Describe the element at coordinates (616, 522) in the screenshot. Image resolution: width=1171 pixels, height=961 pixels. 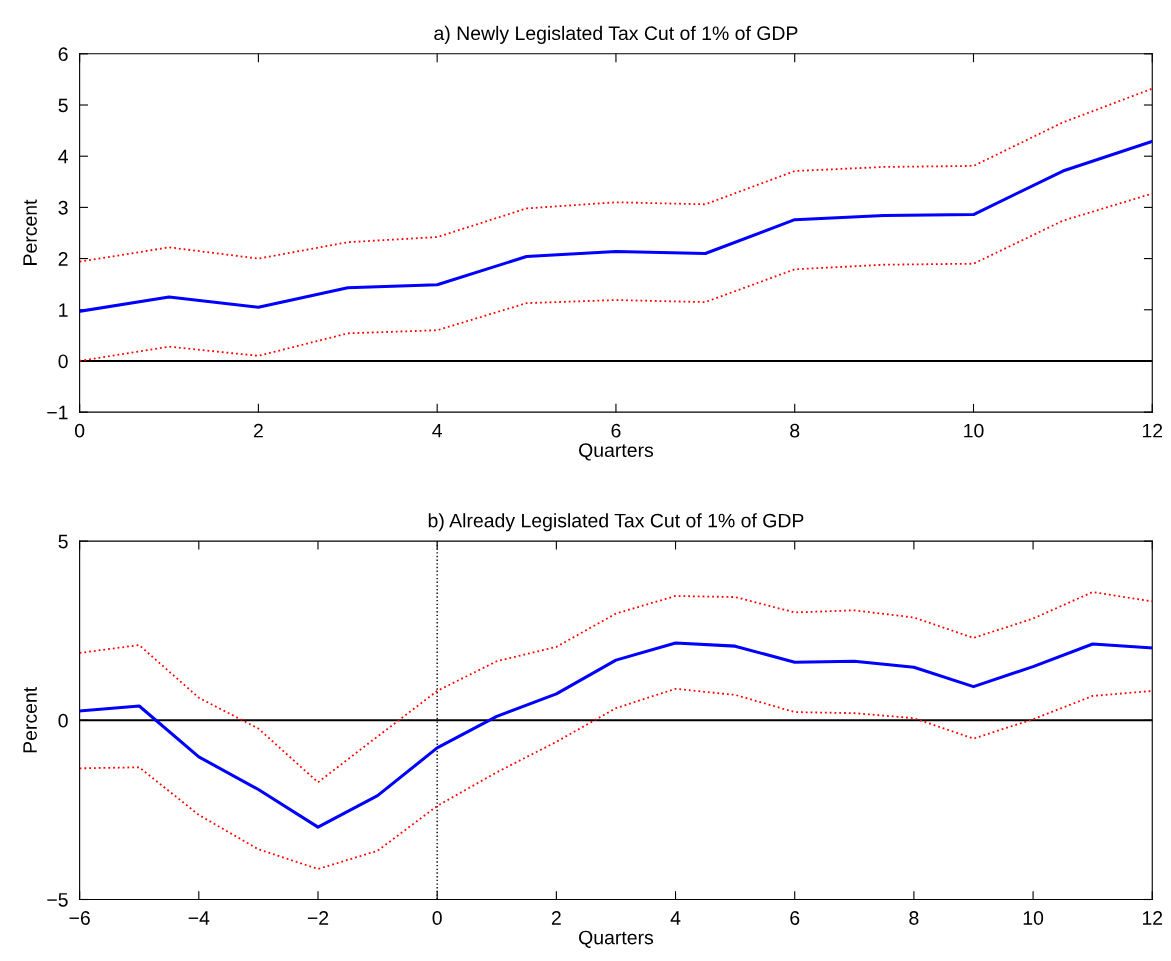
I see `chart-title: b) Already Legislated Tax Cut of 1% of GDP` at that location.